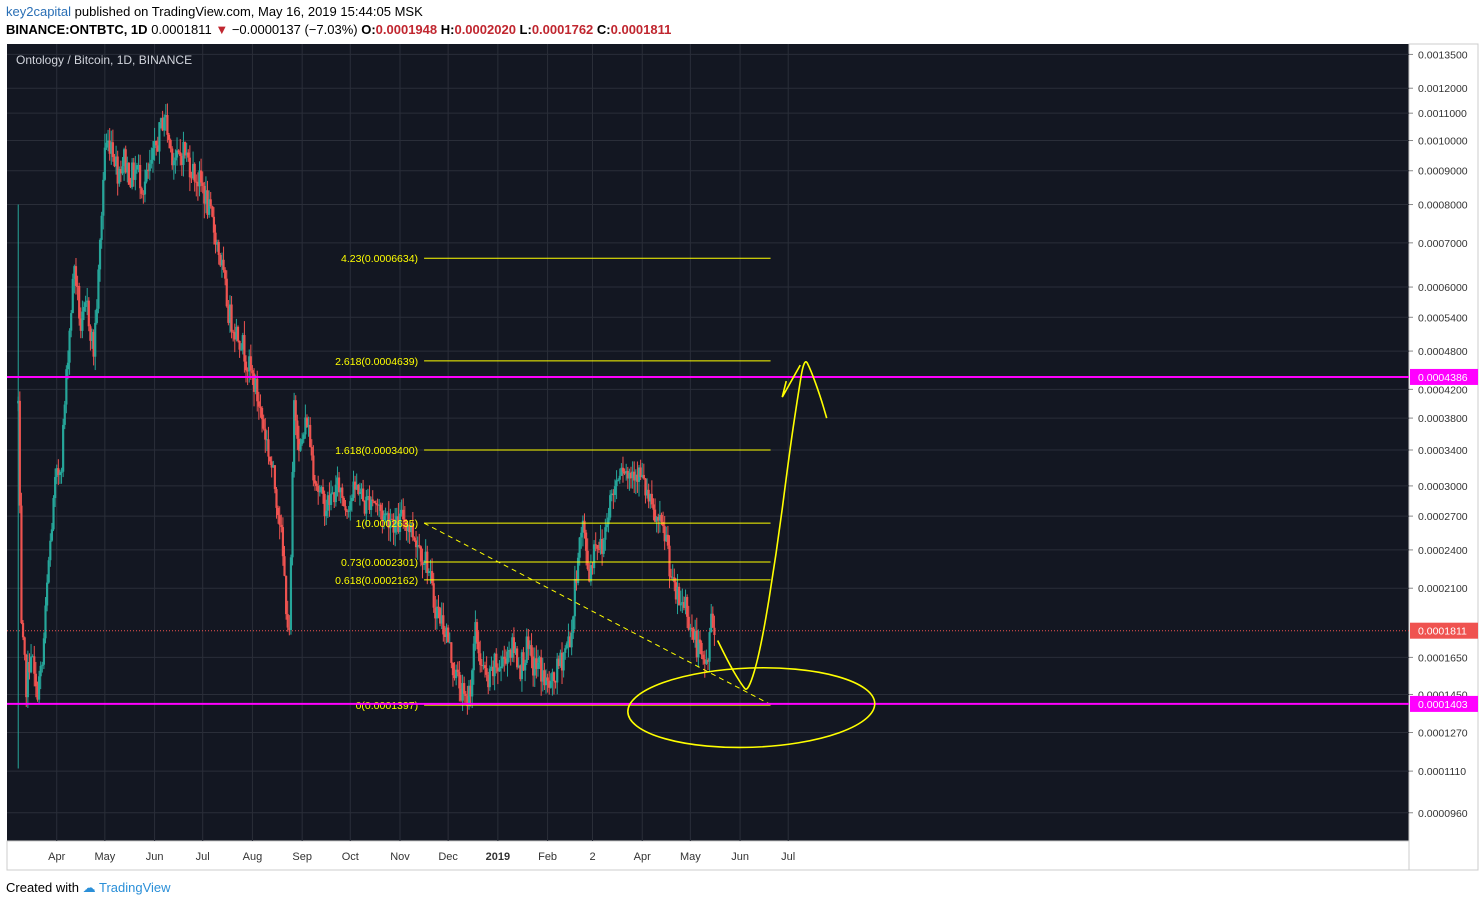  What do you see at coordinates (253, 857) in the screenshot?
I see `time-tick-label: Aug` at bounding box center [253, 857].